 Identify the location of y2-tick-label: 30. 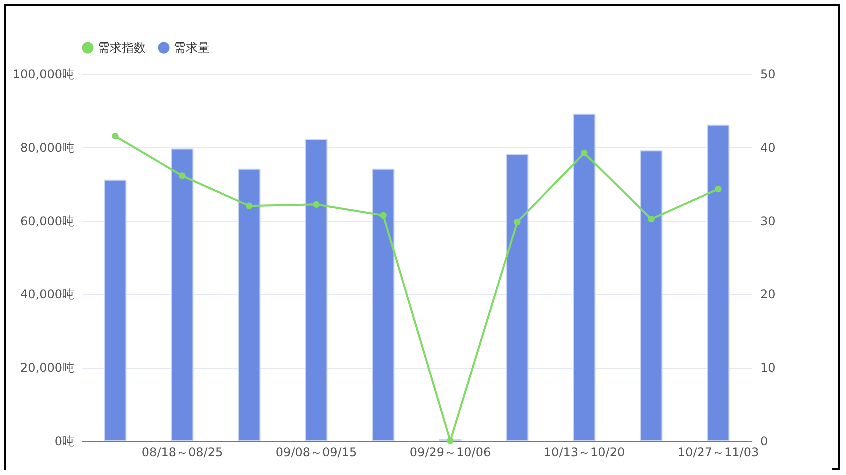
(768, 221).